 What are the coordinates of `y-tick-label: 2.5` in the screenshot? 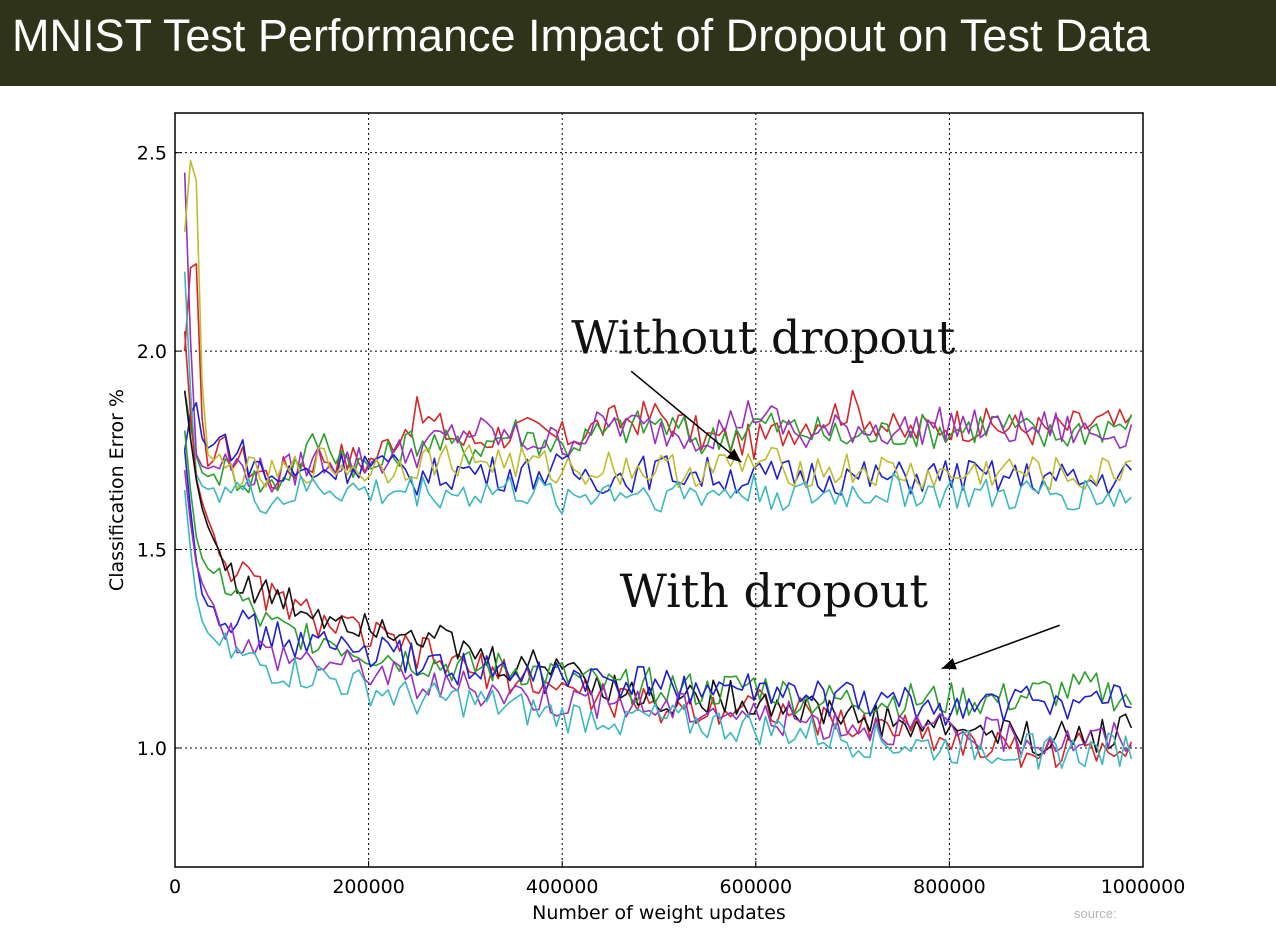 It's located at (152, 154).